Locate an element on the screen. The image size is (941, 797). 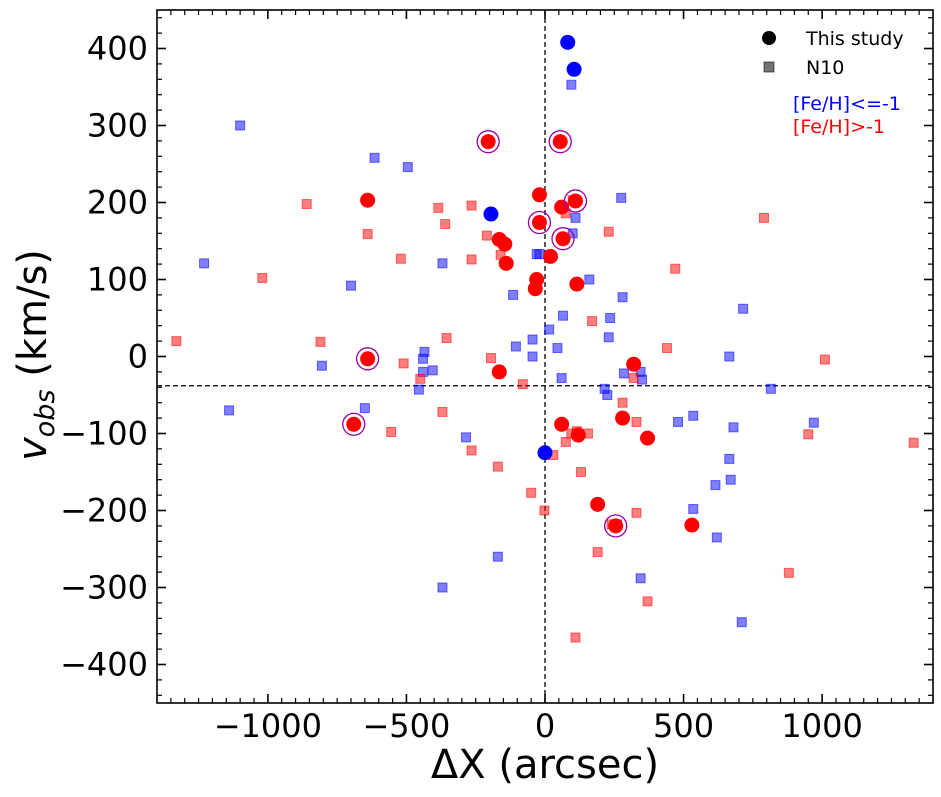
annotation-metal-rich: [Fe/H]>-1 is located at coordinates (839, 127).